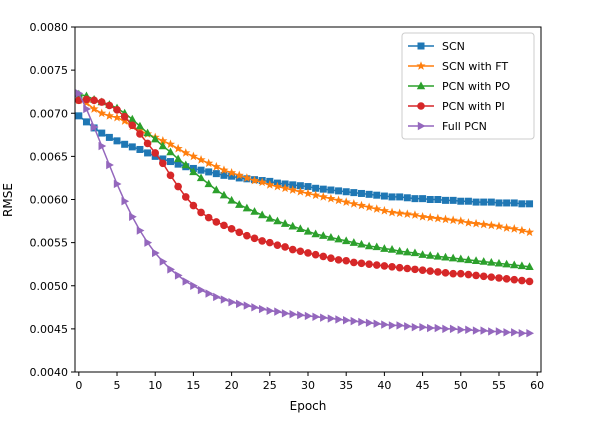 This screenshot has height=421, width=598. What do you see at coordinates (155, 385) in the screenshot?
I see `x-tick-label: 10` at bounding box center [155, 385].